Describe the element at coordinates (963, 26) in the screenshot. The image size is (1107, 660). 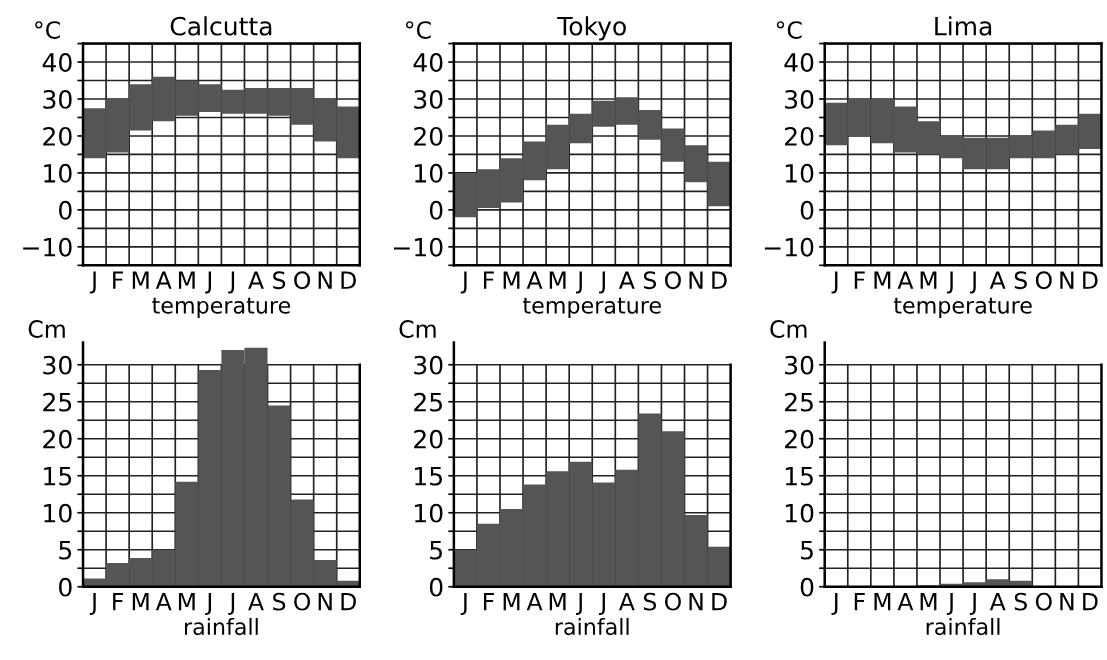
I see `chart-title: Lima` at that location.